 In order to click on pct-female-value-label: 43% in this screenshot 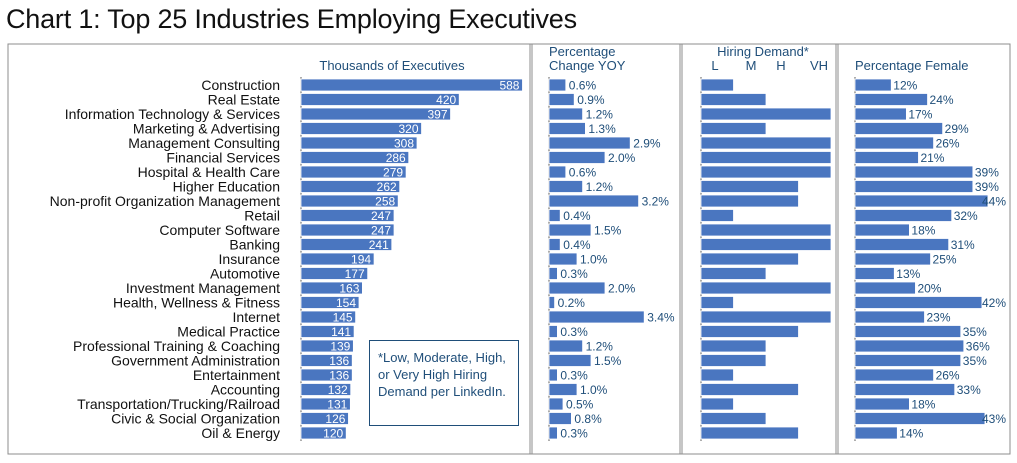, I will do `click(994, 419)`.